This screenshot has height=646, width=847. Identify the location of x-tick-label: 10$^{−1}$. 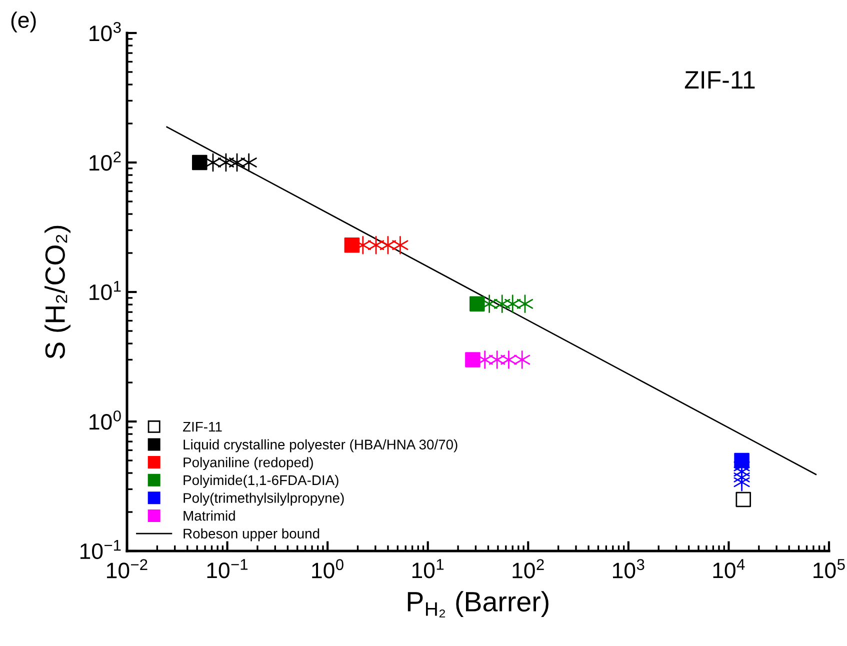
(227, 568).